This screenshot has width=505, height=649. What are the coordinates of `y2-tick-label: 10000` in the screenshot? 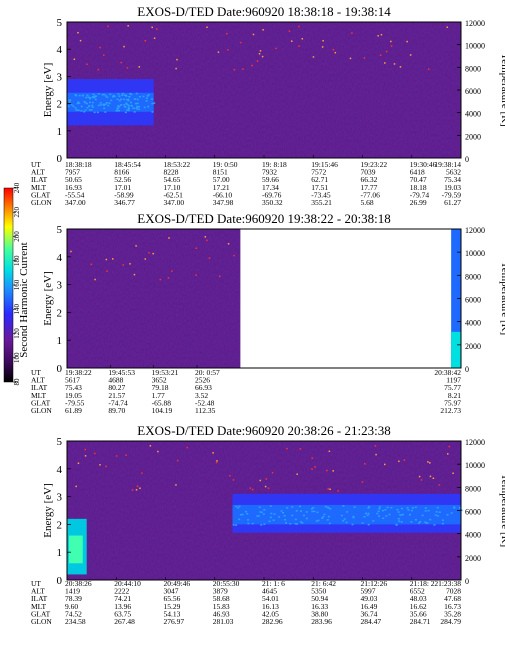 It's located at (475, 46).